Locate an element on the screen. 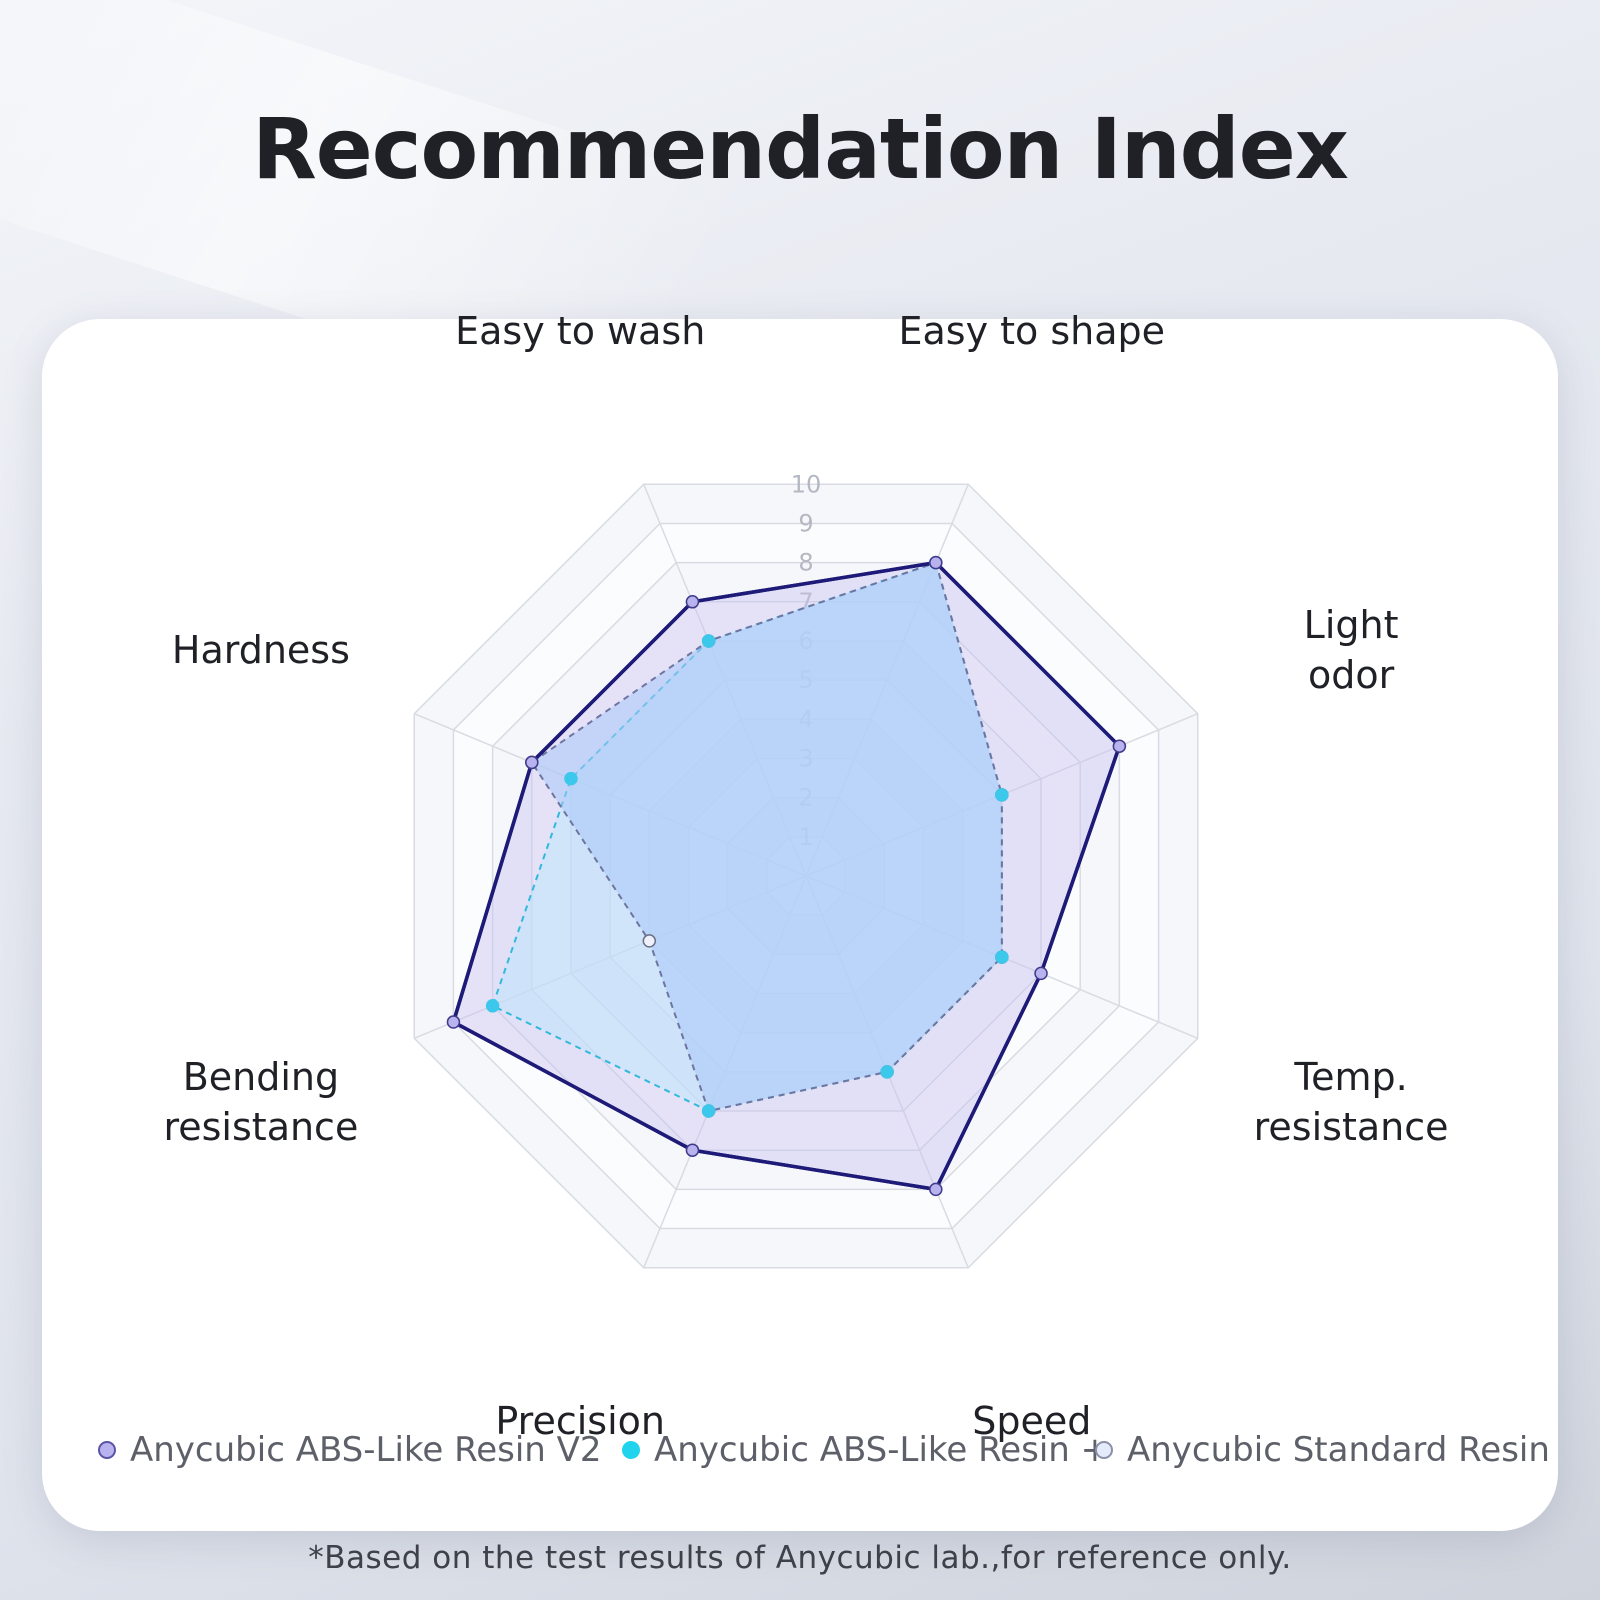 The width and height of the screenshot is (1600, 1600). axis-label-line: Speed is located at coordinates (1031, 1421).